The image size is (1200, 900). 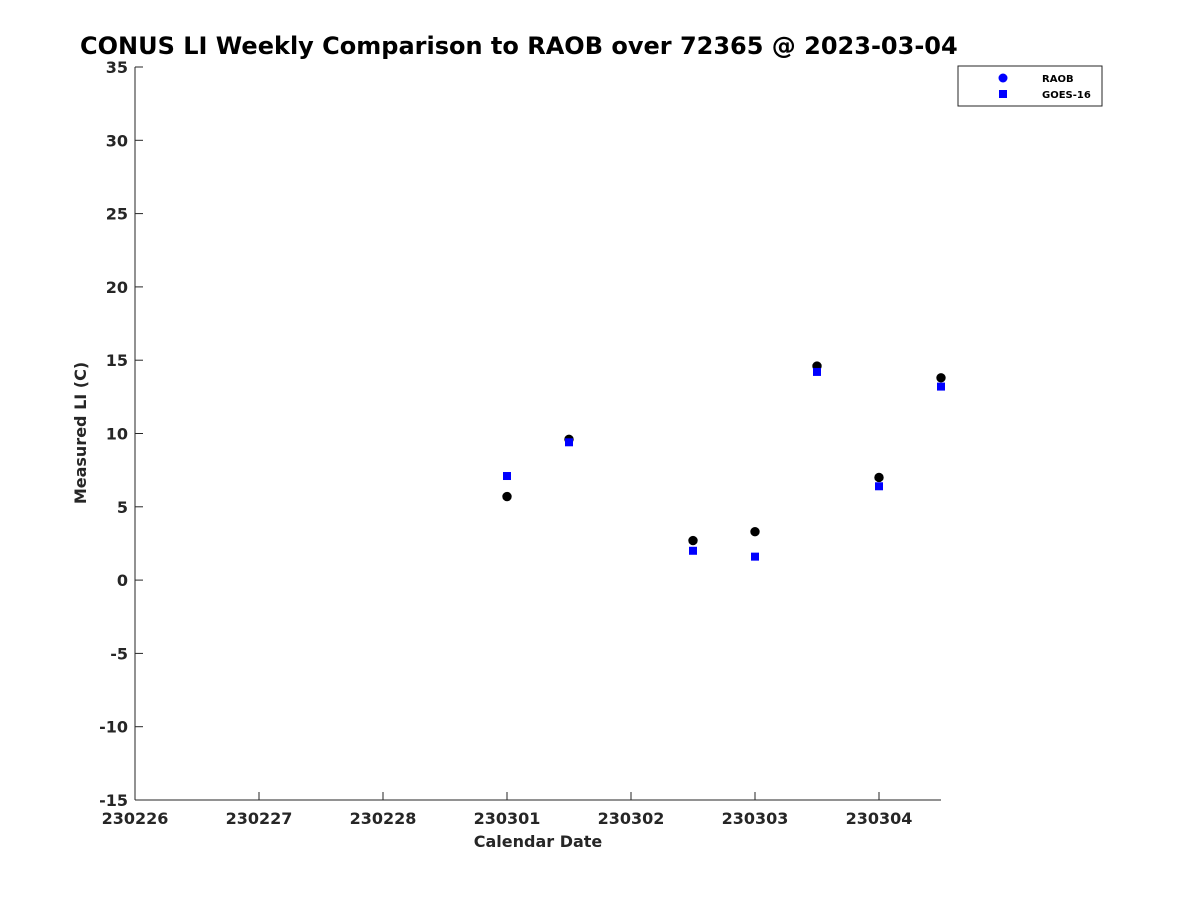 What do you see at coordinates (113, 800) in the screenshot?
I see `y-tick-label: -15` at bounding box center [113, 800].